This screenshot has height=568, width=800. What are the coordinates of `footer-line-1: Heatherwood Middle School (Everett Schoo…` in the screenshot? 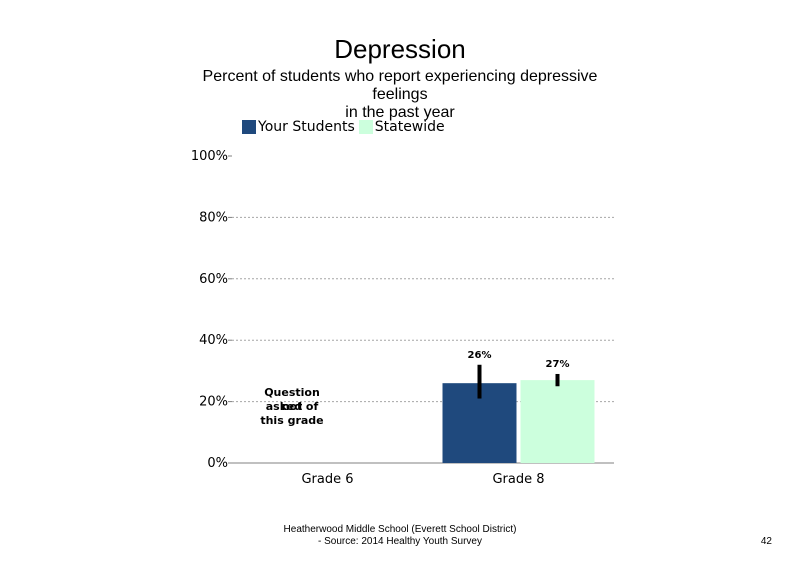 It's located at (400, 529).